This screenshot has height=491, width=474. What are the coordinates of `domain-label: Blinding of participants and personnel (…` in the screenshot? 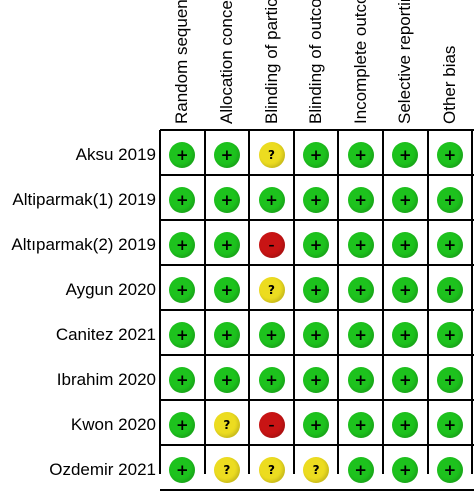 It's located at (272, 62).